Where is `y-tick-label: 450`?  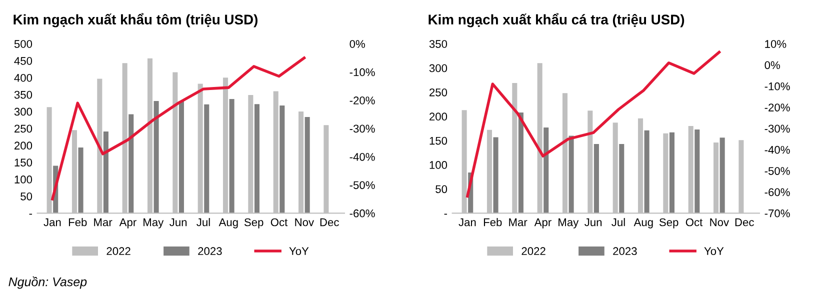
y-tick-label: 450 is located at coordinates (23, 61).